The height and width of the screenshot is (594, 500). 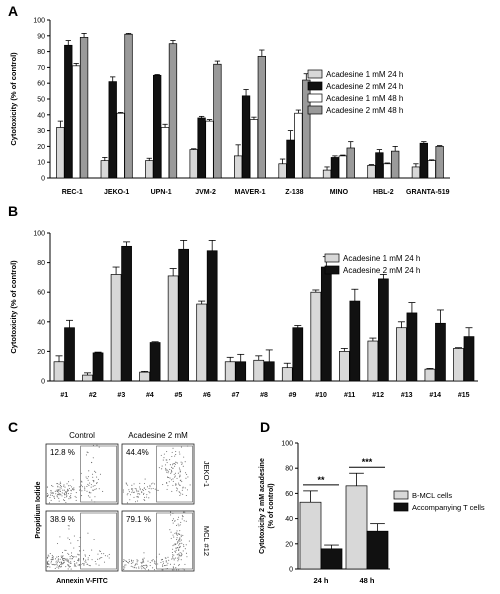 What do you see at coordinates (381, 258) in the screenshot?
I see `legend-label: Acadesine 1 mM 24 h` at bounding box center [381, 258].